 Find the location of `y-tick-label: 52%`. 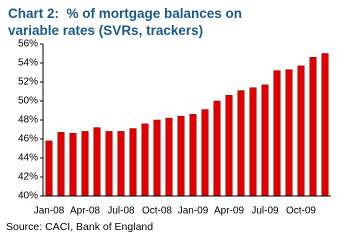

y-tick-label: 52% is located at coordinates (28, 82).